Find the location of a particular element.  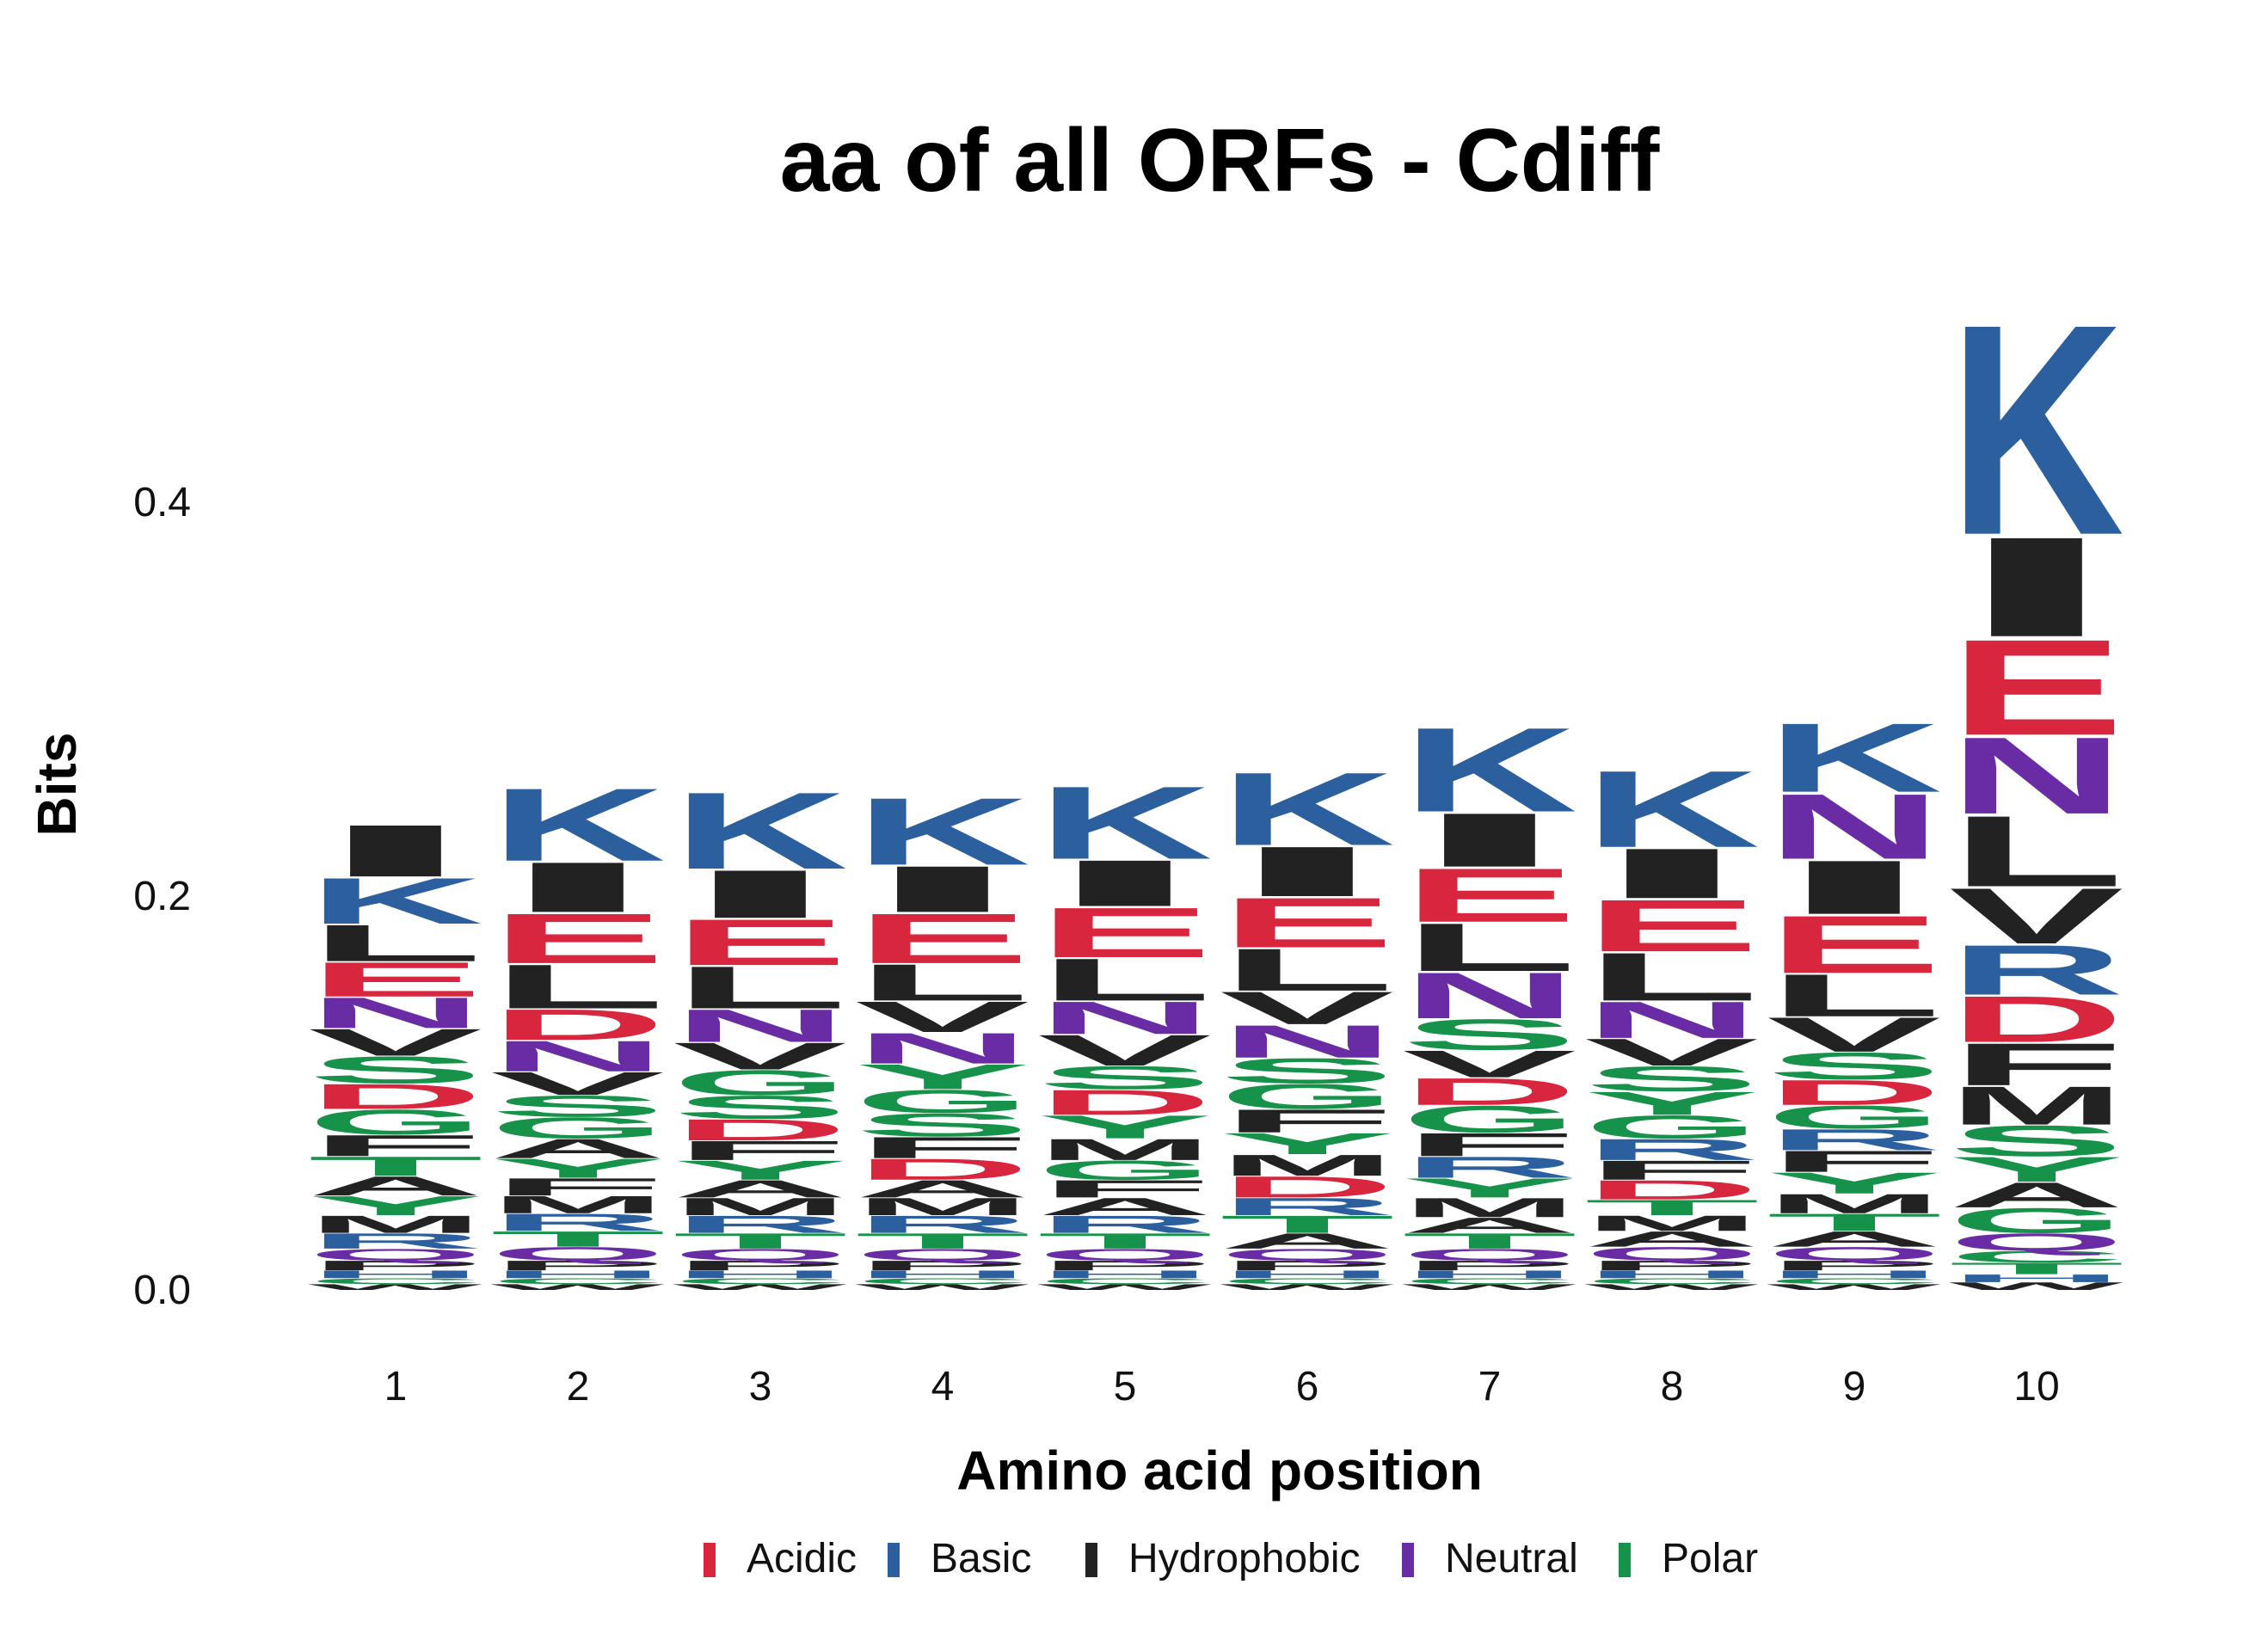

x-tick-label: 4 is located at coordinates (943, 1386).